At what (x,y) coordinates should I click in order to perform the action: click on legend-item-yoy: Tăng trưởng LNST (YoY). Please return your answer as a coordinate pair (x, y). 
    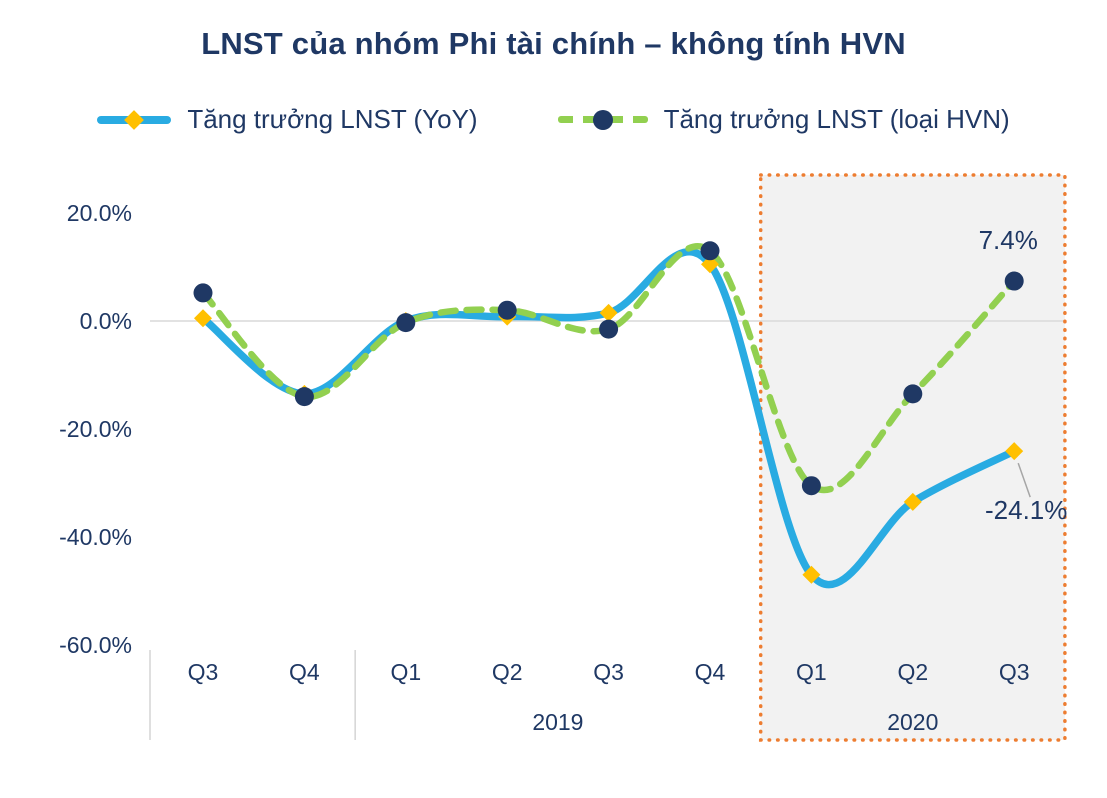
    Looking at the image, I should click on (287, 119).